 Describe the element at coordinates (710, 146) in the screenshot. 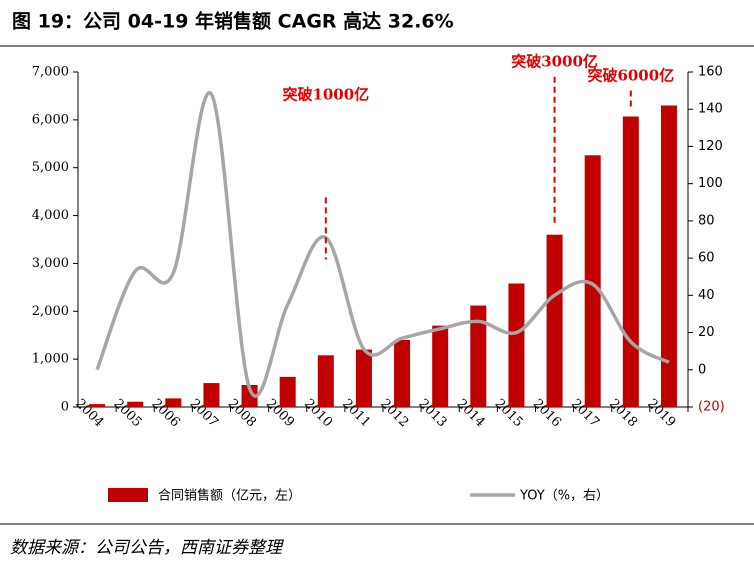

I see `y2-tick-label: 120` at that location.